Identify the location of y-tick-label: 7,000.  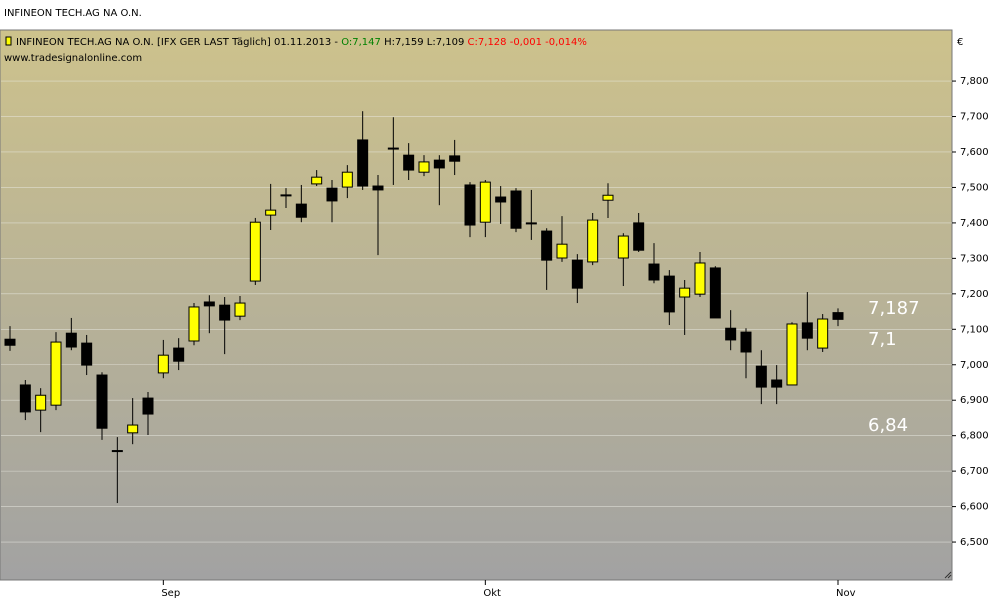
(974, 365).